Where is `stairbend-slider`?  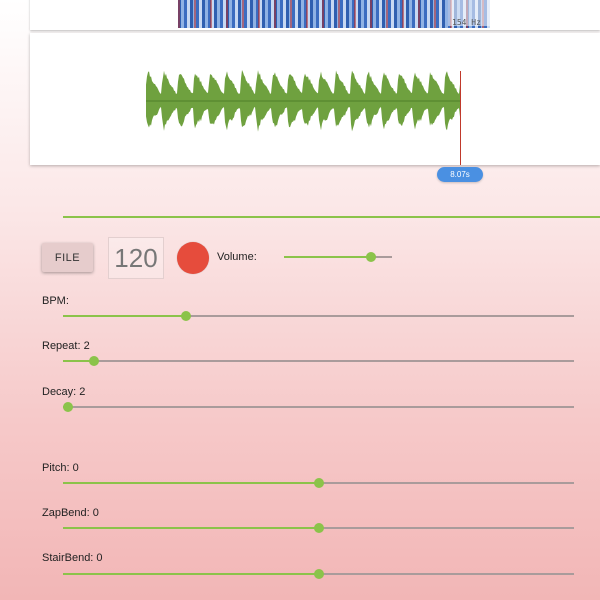
stairbend-slider is located at coordinates (318, 574).